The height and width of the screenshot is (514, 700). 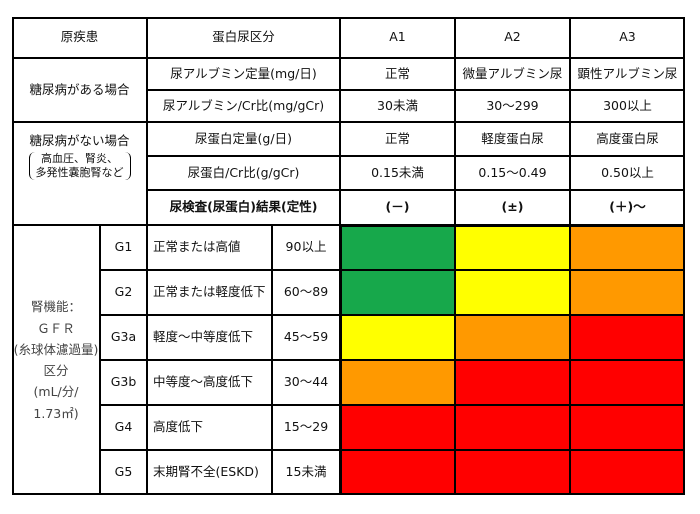 I want to click on note: 高血圧、腎炎、 多発性嚢胞腎など, so click(x=79, y=166).